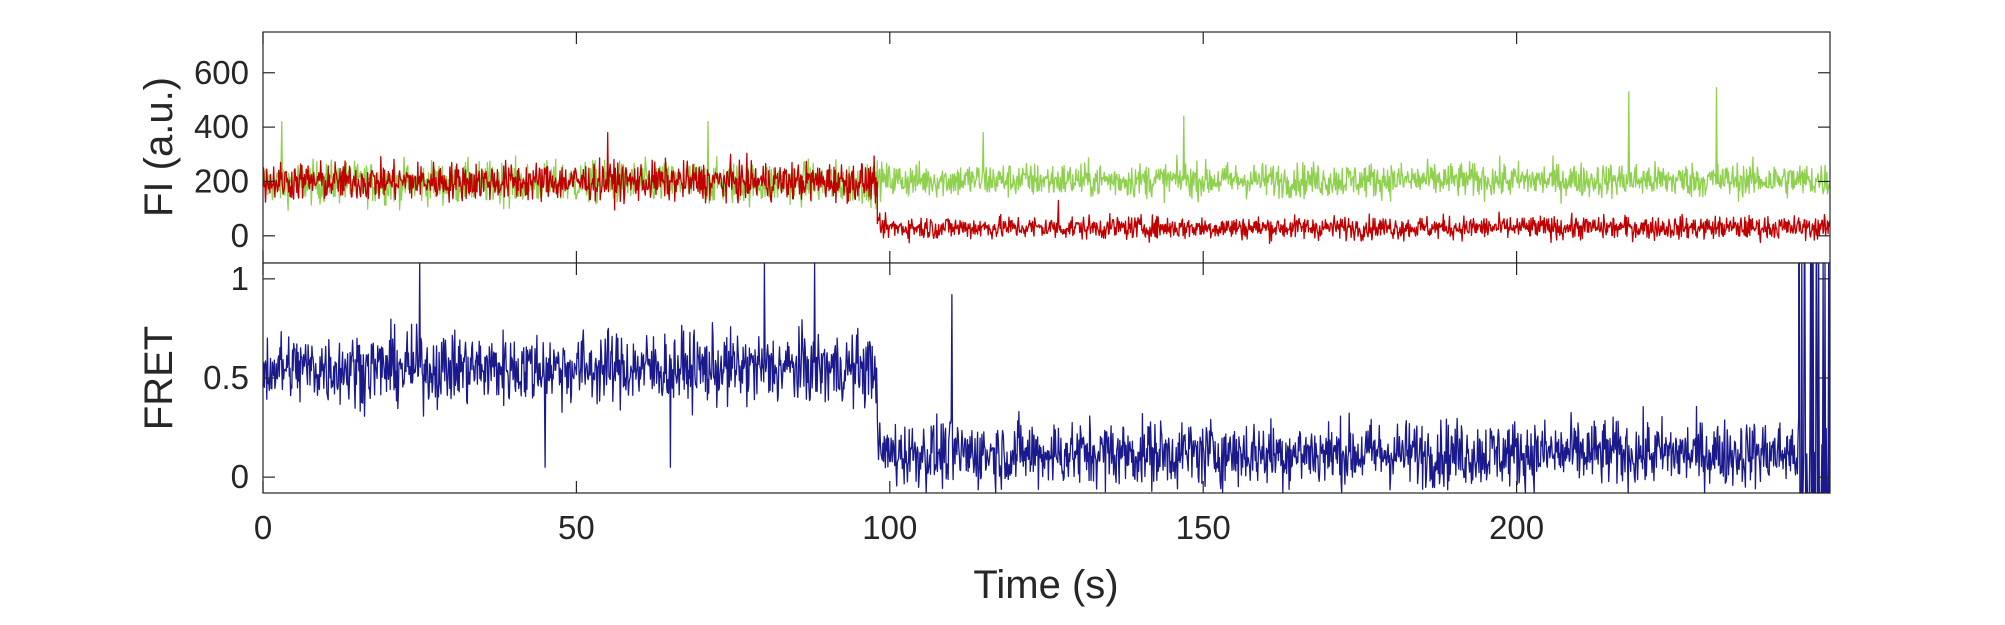  What do you see at coordinates (1045, 585) in the screenshot?
I see `x-axis-label: Time (s)` at bounding box center [1045, 585].